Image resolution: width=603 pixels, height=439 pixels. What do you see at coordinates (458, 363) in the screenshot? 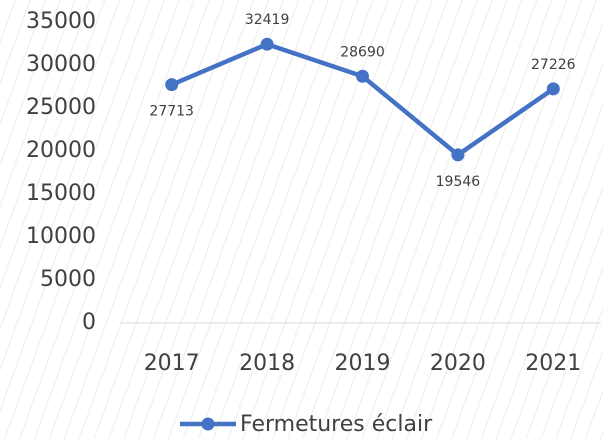
I see `x-tick-label: 2020` at bounding box center [458, 363].